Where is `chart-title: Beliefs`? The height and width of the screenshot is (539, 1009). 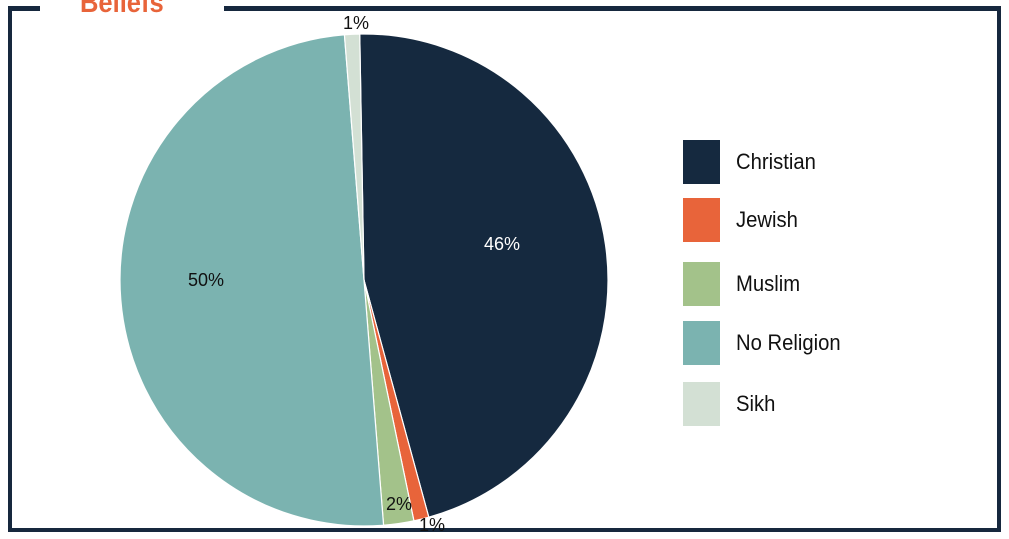 chart-title: Beliefs is located at coordinates (122, 9).